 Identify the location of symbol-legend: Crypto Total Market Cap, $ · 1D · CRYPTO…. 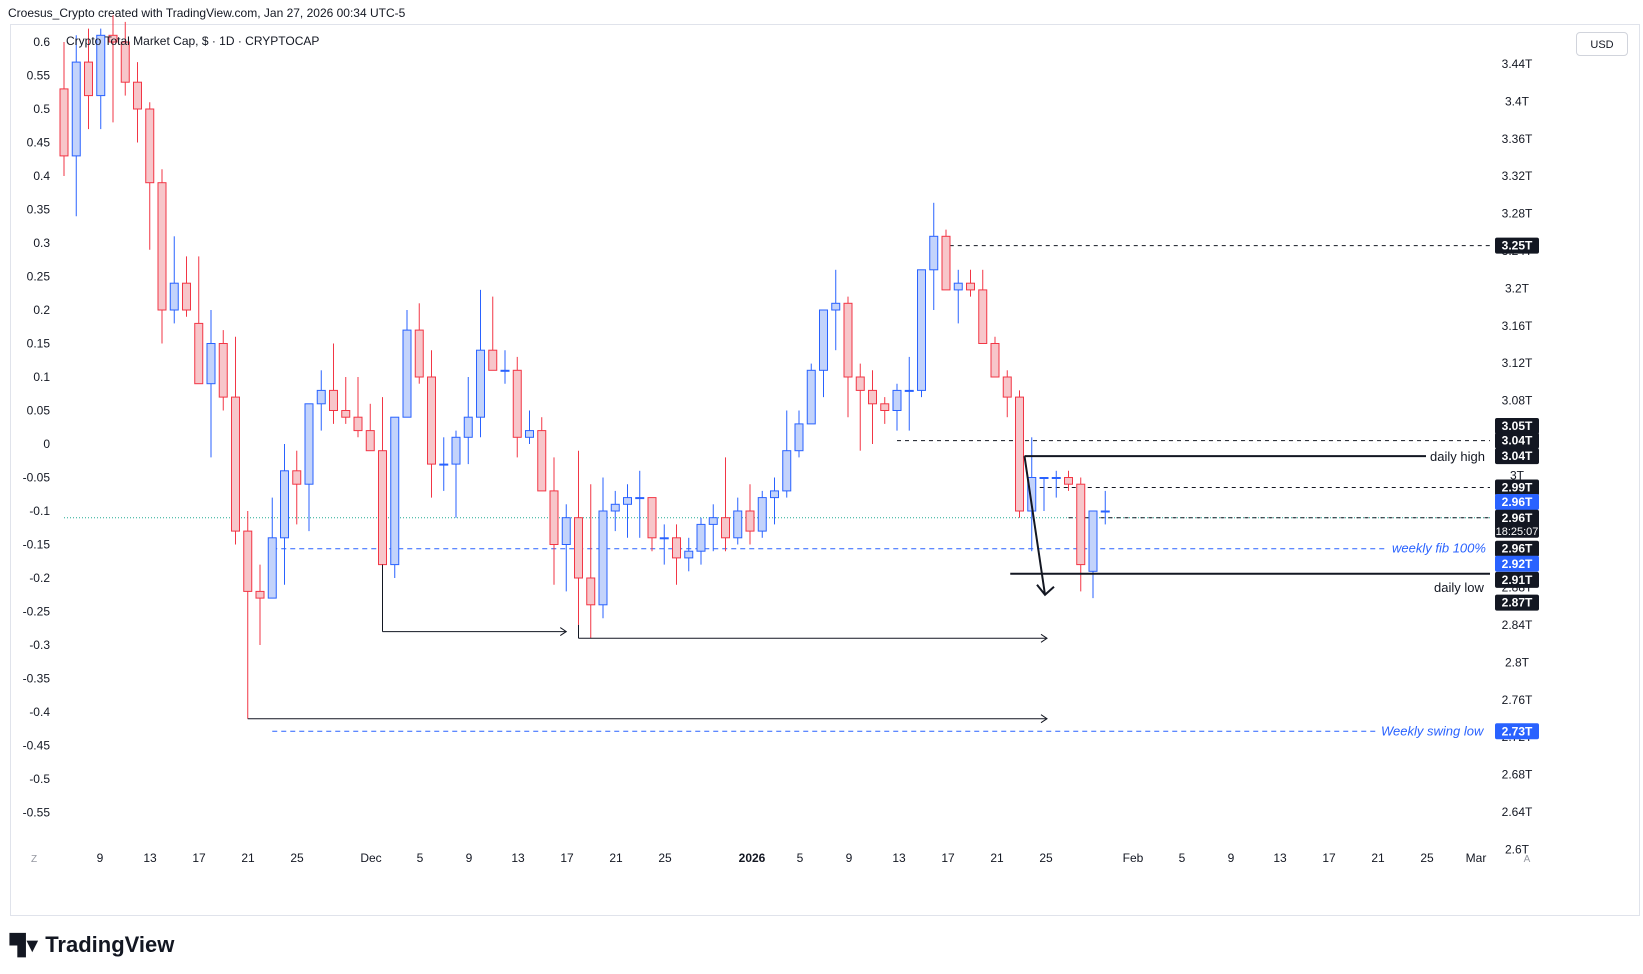
(193, 41).